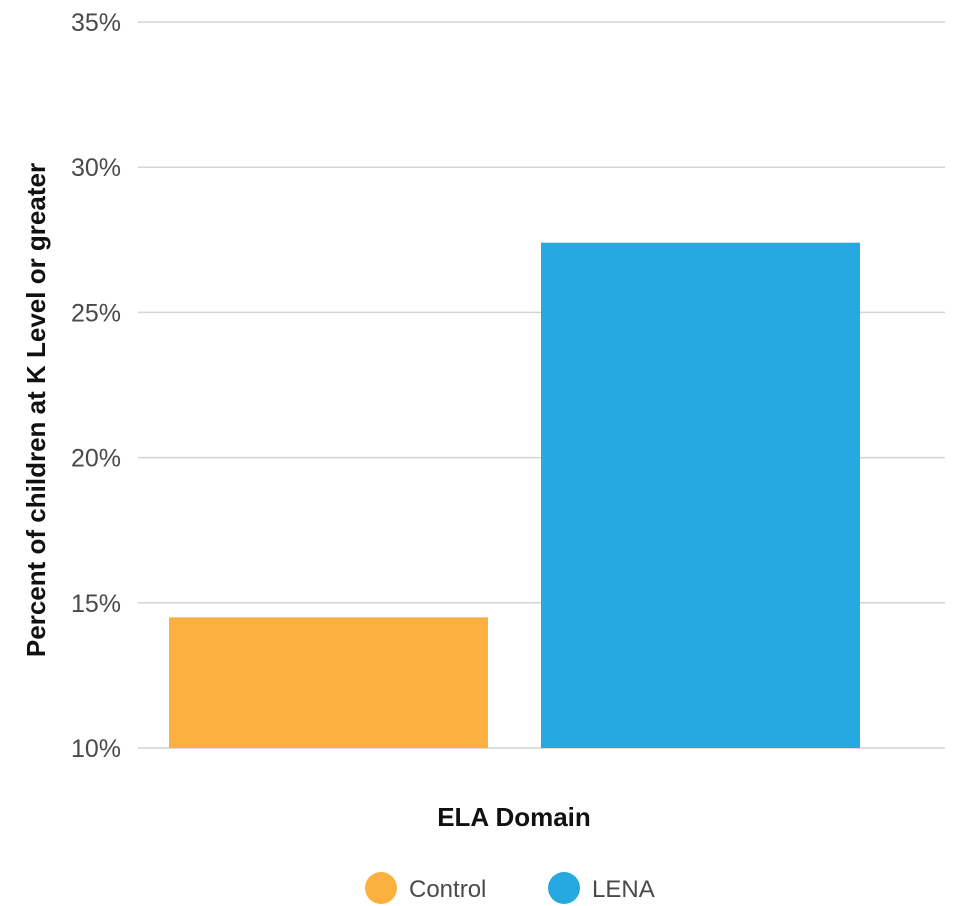 The image size is (957, 906). What do you see at coordinates (447, 889) in the screenshot?
I see `legend-label-control: Control` at bounding box center [447, 889].